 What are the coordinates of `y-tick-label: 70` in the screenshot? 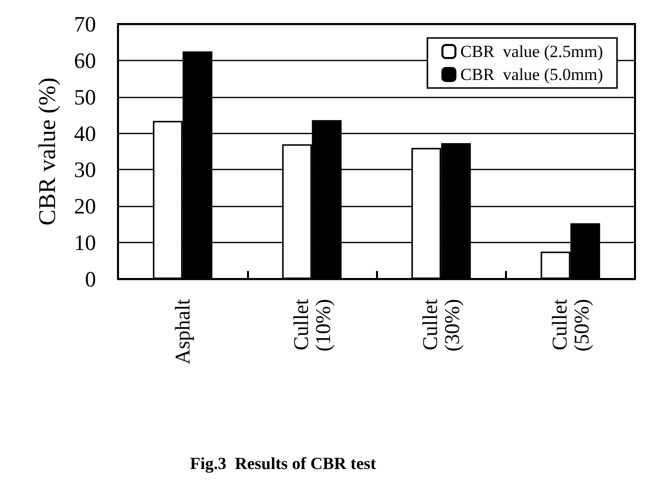 It's located at (85, 24).